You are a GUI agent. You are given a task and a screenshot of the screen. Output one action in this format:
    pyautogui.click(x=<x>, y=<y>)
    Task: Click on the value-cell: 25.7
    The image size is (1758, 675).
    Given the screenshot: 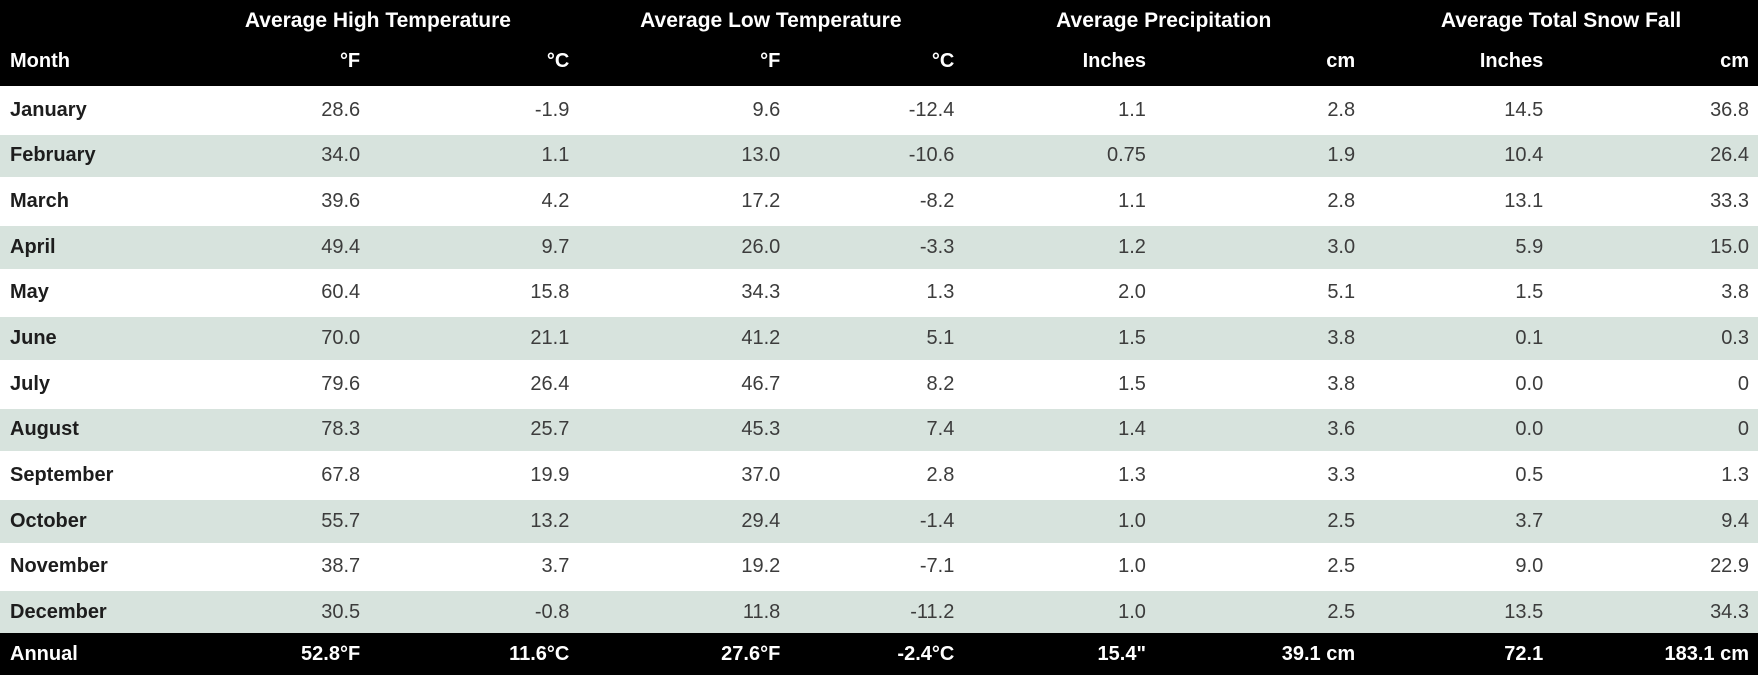 What is the action you would take?
    pyautogui.click(x=474, y=429)
    